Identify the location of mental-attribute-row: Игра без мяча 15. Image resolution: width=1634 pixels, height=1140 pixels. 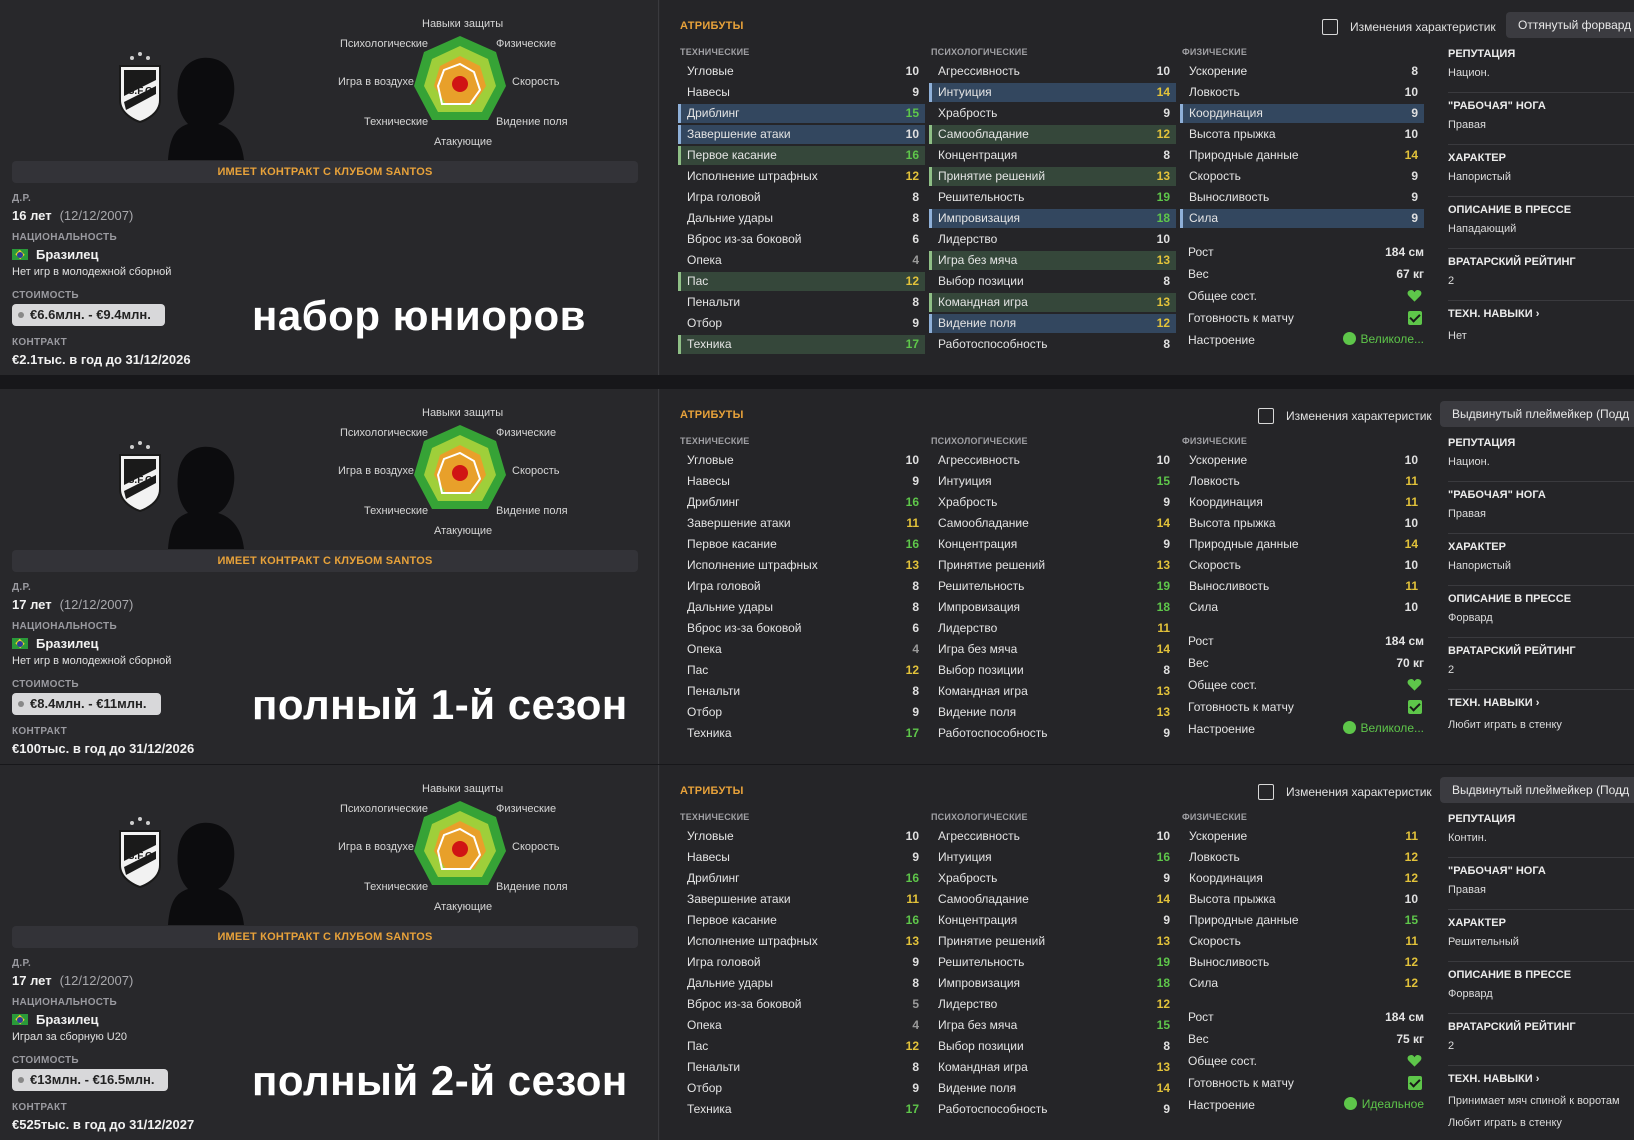
(1052, 1025).